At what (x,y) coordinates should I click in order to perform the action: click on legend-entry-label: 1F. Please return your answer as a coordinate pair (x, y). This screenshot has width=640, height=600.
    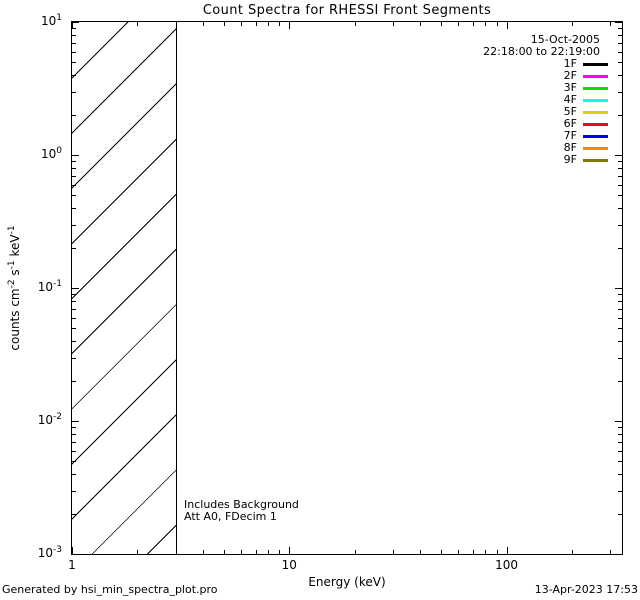
    Looking at the image, I should click on (570, 63).